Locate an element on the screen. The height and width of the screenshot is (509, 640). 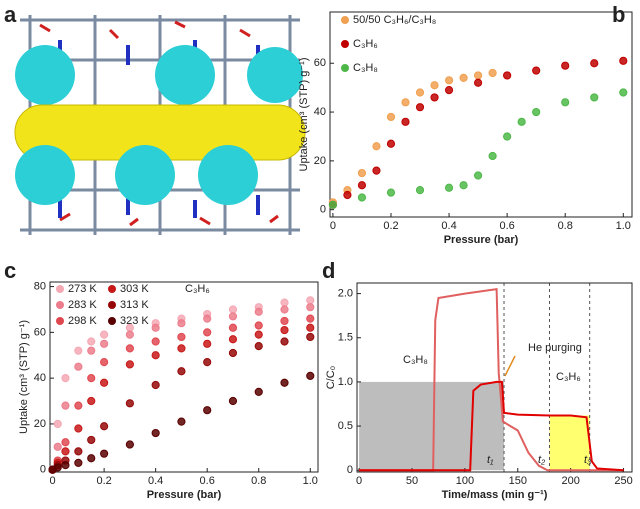
y-tick-label: 20 is located at coordinates (40, 424).